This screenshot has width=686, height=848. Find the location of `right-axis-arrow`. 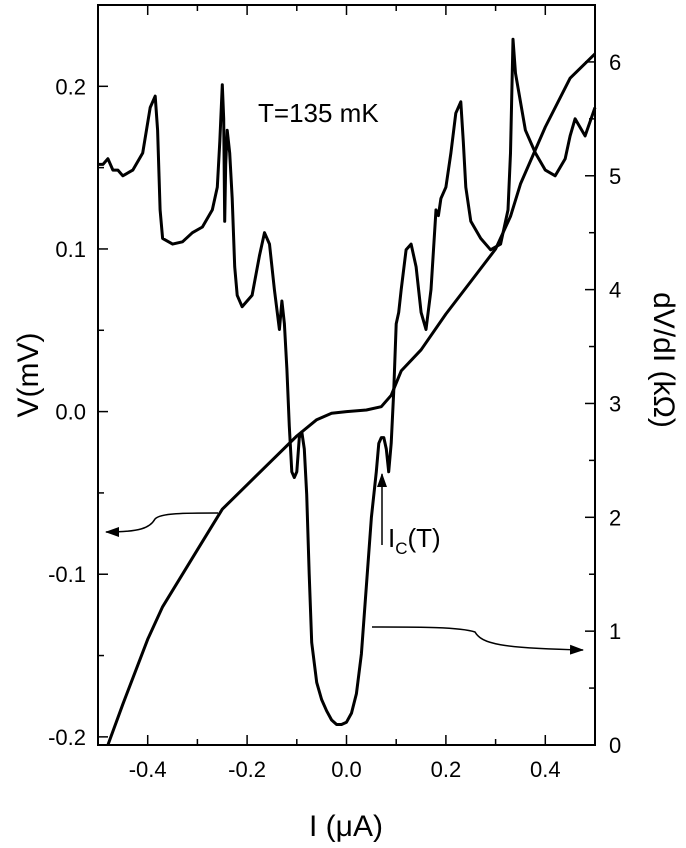

right-axis-arrow is located at coordinates (477, 640).